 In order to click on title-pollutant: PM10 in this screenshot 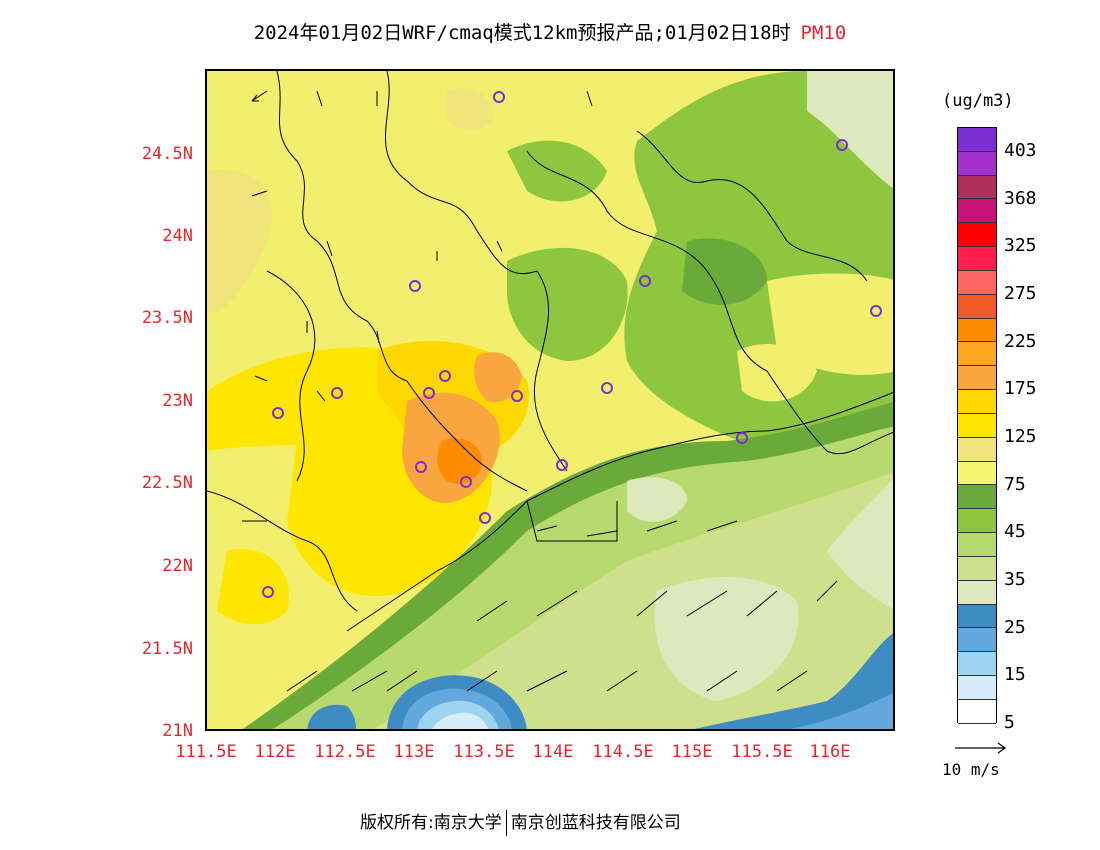, I will do `click(823, 33)`.